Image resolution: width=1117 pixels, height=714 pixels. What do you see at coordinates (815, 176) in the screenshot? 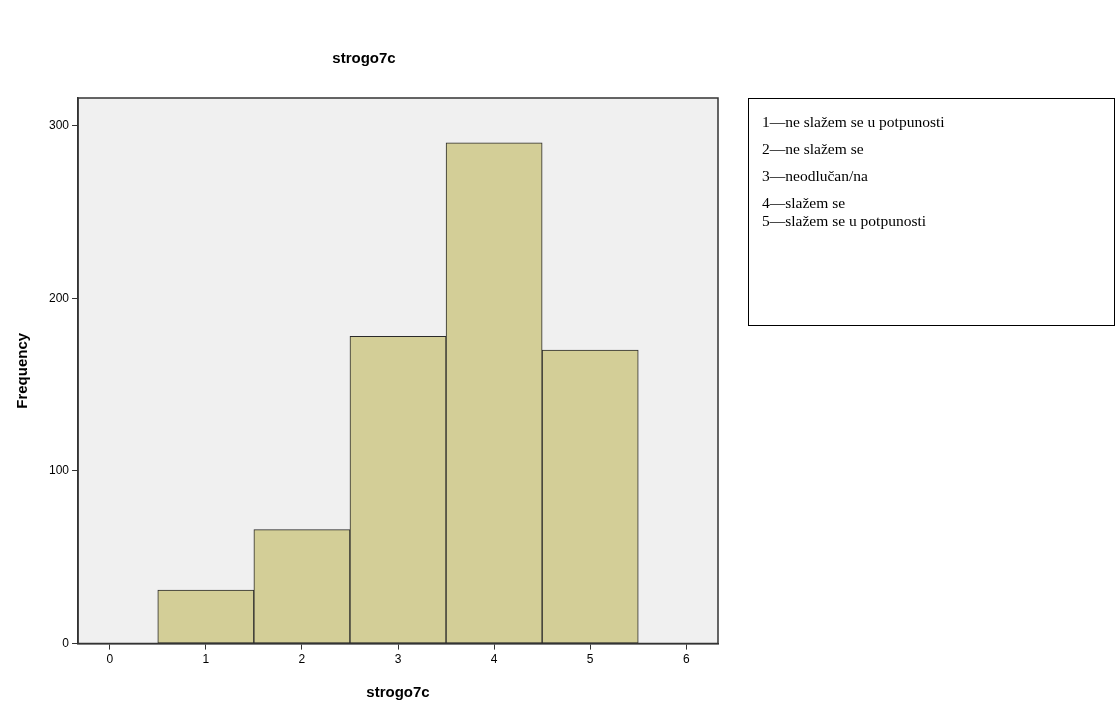
I see `text: 3—neodlučan/na` at bounding box center [815, 176].